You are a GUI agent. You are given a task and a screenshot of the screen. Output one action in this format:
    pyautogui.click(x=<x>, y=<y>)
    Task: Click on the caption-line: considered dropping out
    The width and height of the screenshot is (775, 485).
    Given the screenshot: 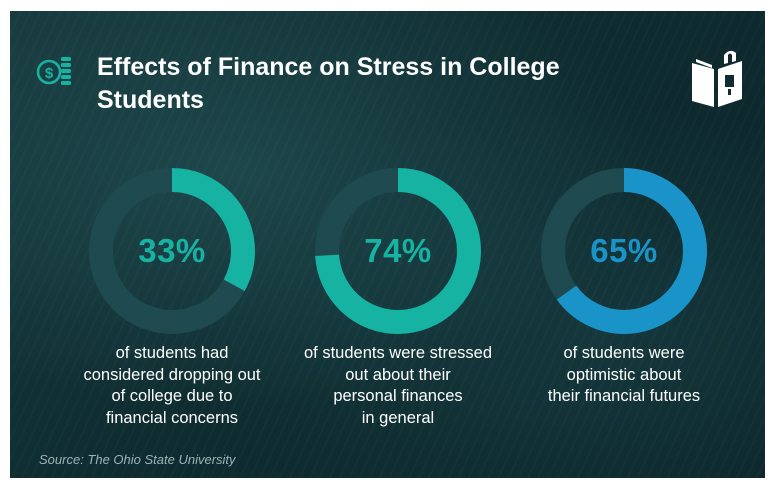 What is the action you would take?
    pyautogui.click(x=172, y=374)
    